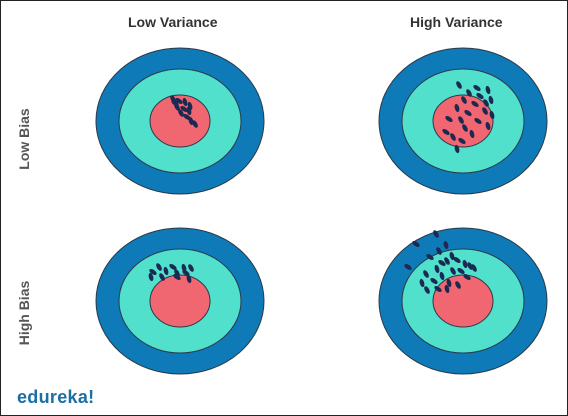 The width and height of the screenshot is (568, 416). I want to click on target-low-bias-high-variance, so click(463, 121).